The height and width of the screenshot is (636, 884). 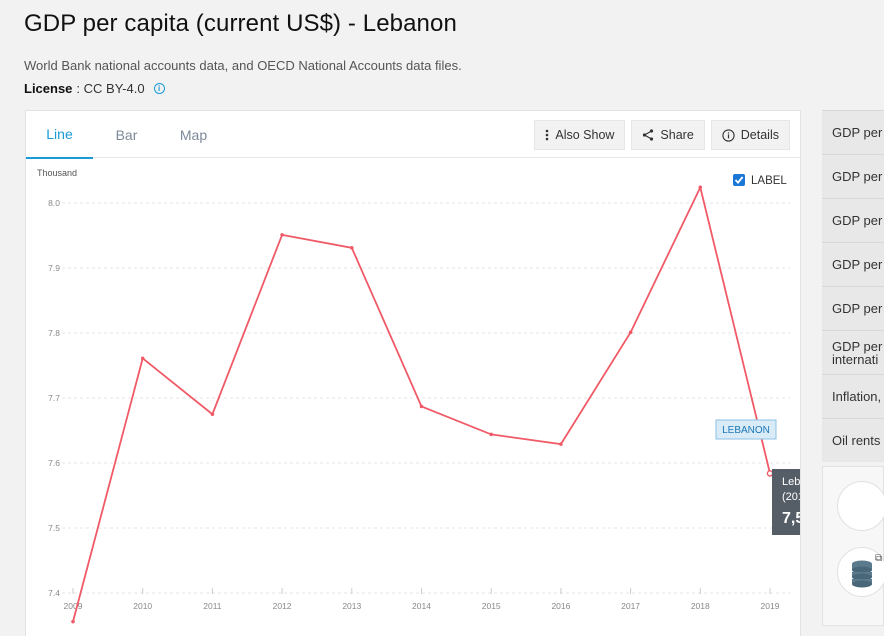 What do you see at coordinates (421, 606) in the screenshot?
I see `x-tick-label: 2014` at bounding box center [421, 606].